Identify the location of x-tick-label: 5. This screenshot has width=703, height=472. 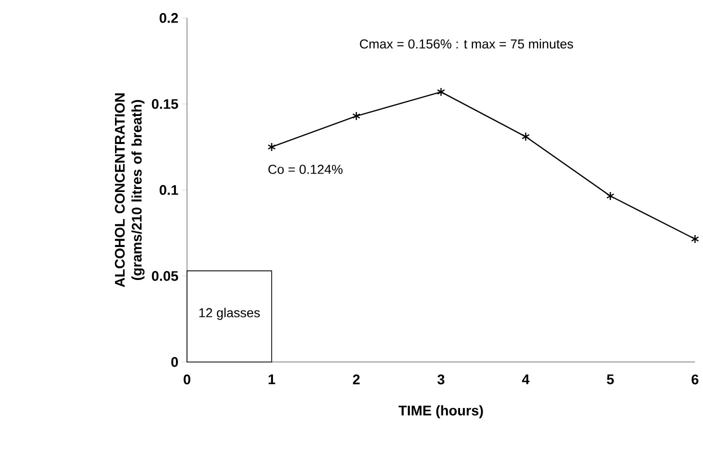
(610, 379).